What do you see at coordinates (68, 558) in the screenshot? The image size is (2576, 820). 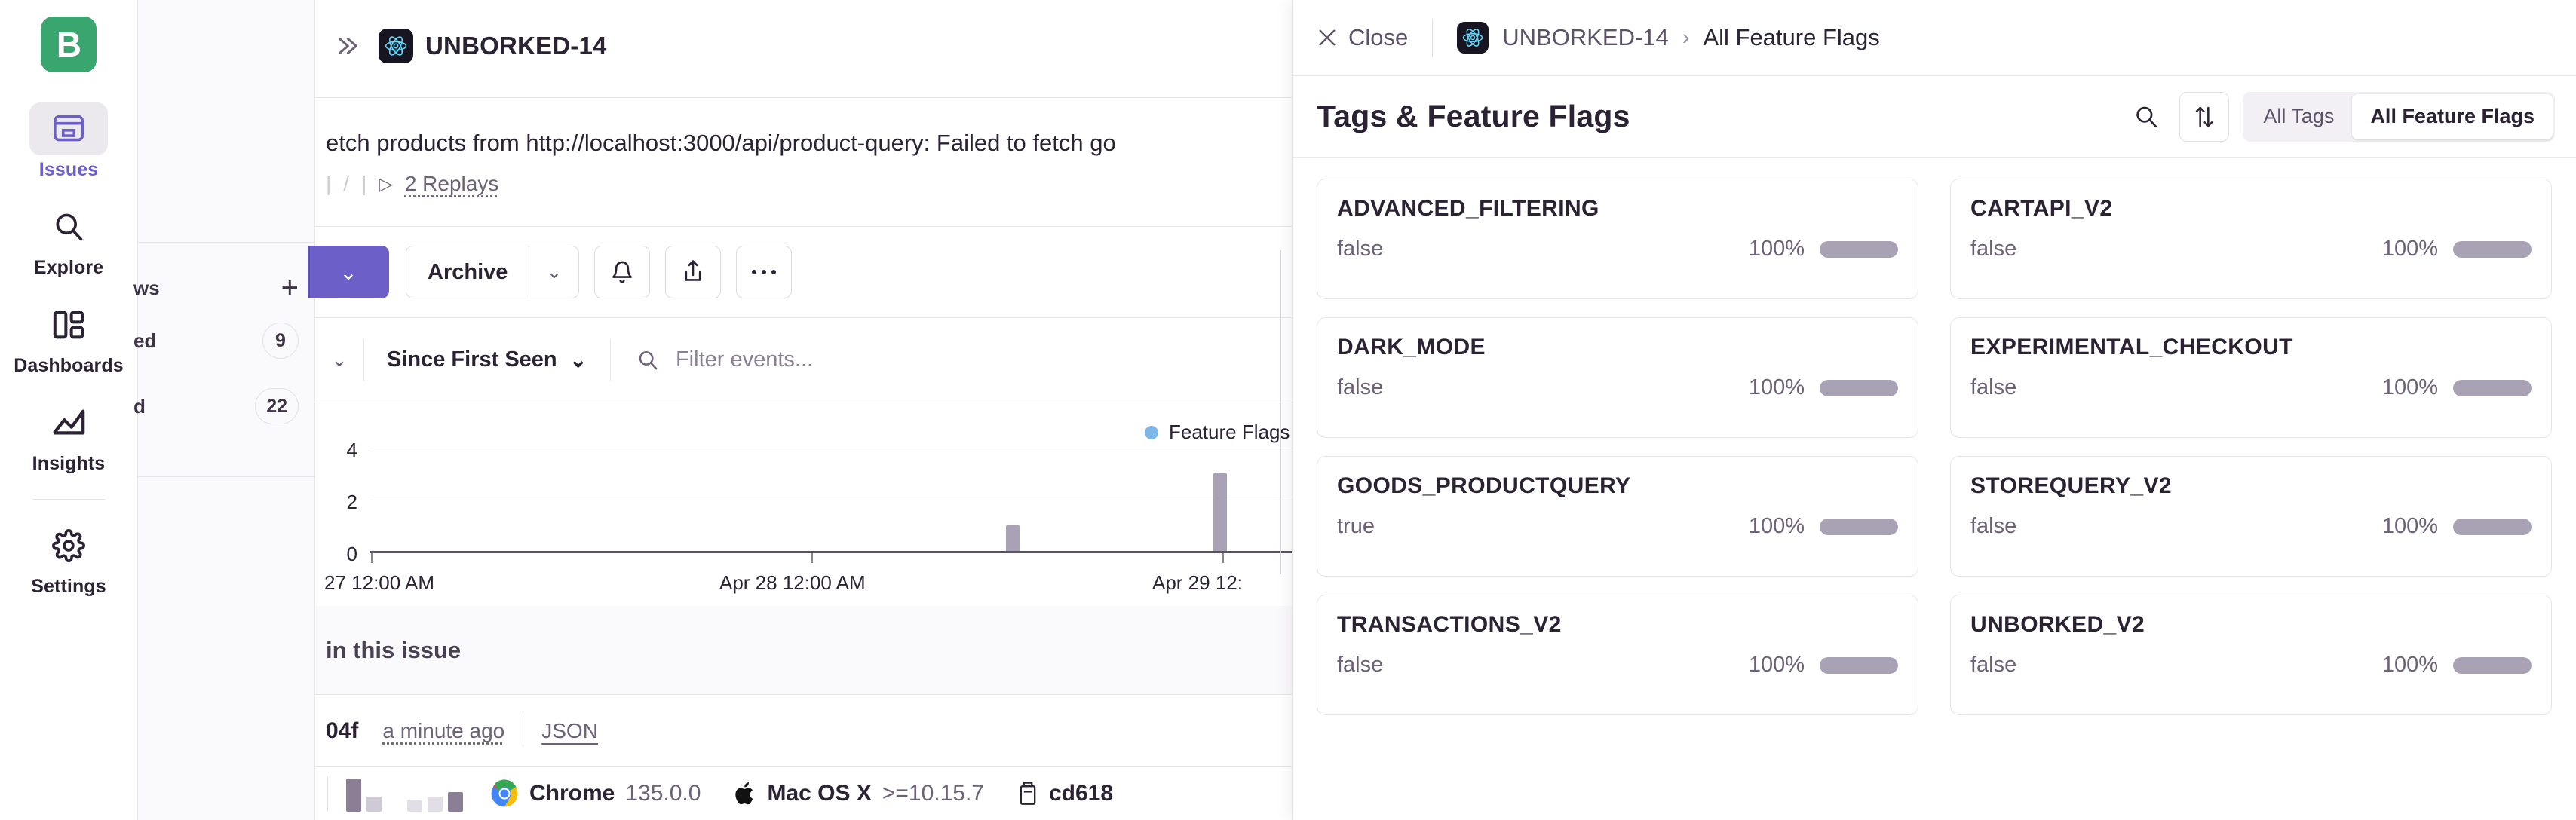 I see `sidebar-item-settings: Settings` at bounding box center [68, 558].